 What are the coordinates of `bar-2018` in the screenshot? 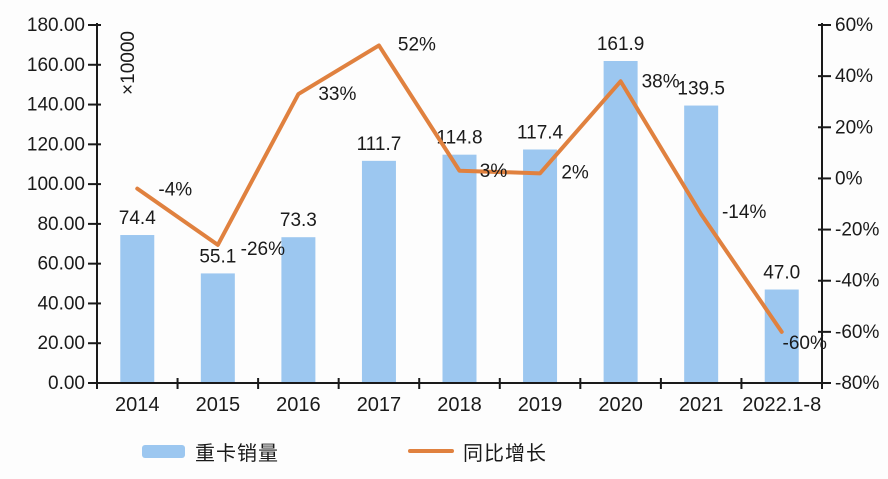 It's located at (459, 268).